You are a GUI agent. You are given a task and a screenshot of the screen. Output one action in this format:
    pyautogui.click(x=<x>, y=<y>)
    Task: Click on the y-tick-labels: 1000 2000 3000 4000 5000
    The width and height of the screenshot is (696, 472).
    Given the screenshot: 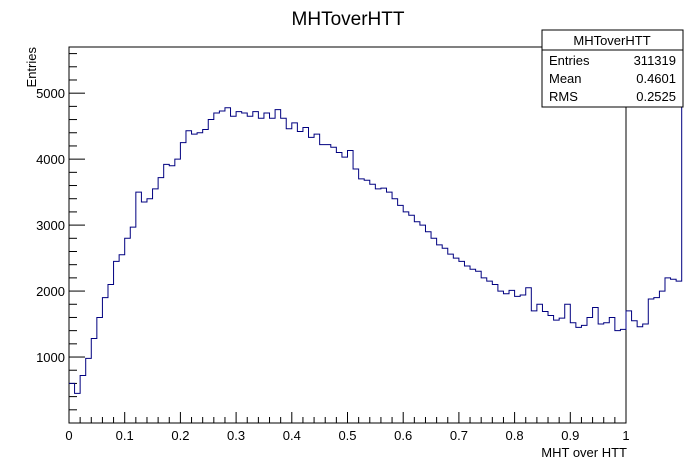 What is the action you would take?
    pyautogui.click(x=50, y=225)
    